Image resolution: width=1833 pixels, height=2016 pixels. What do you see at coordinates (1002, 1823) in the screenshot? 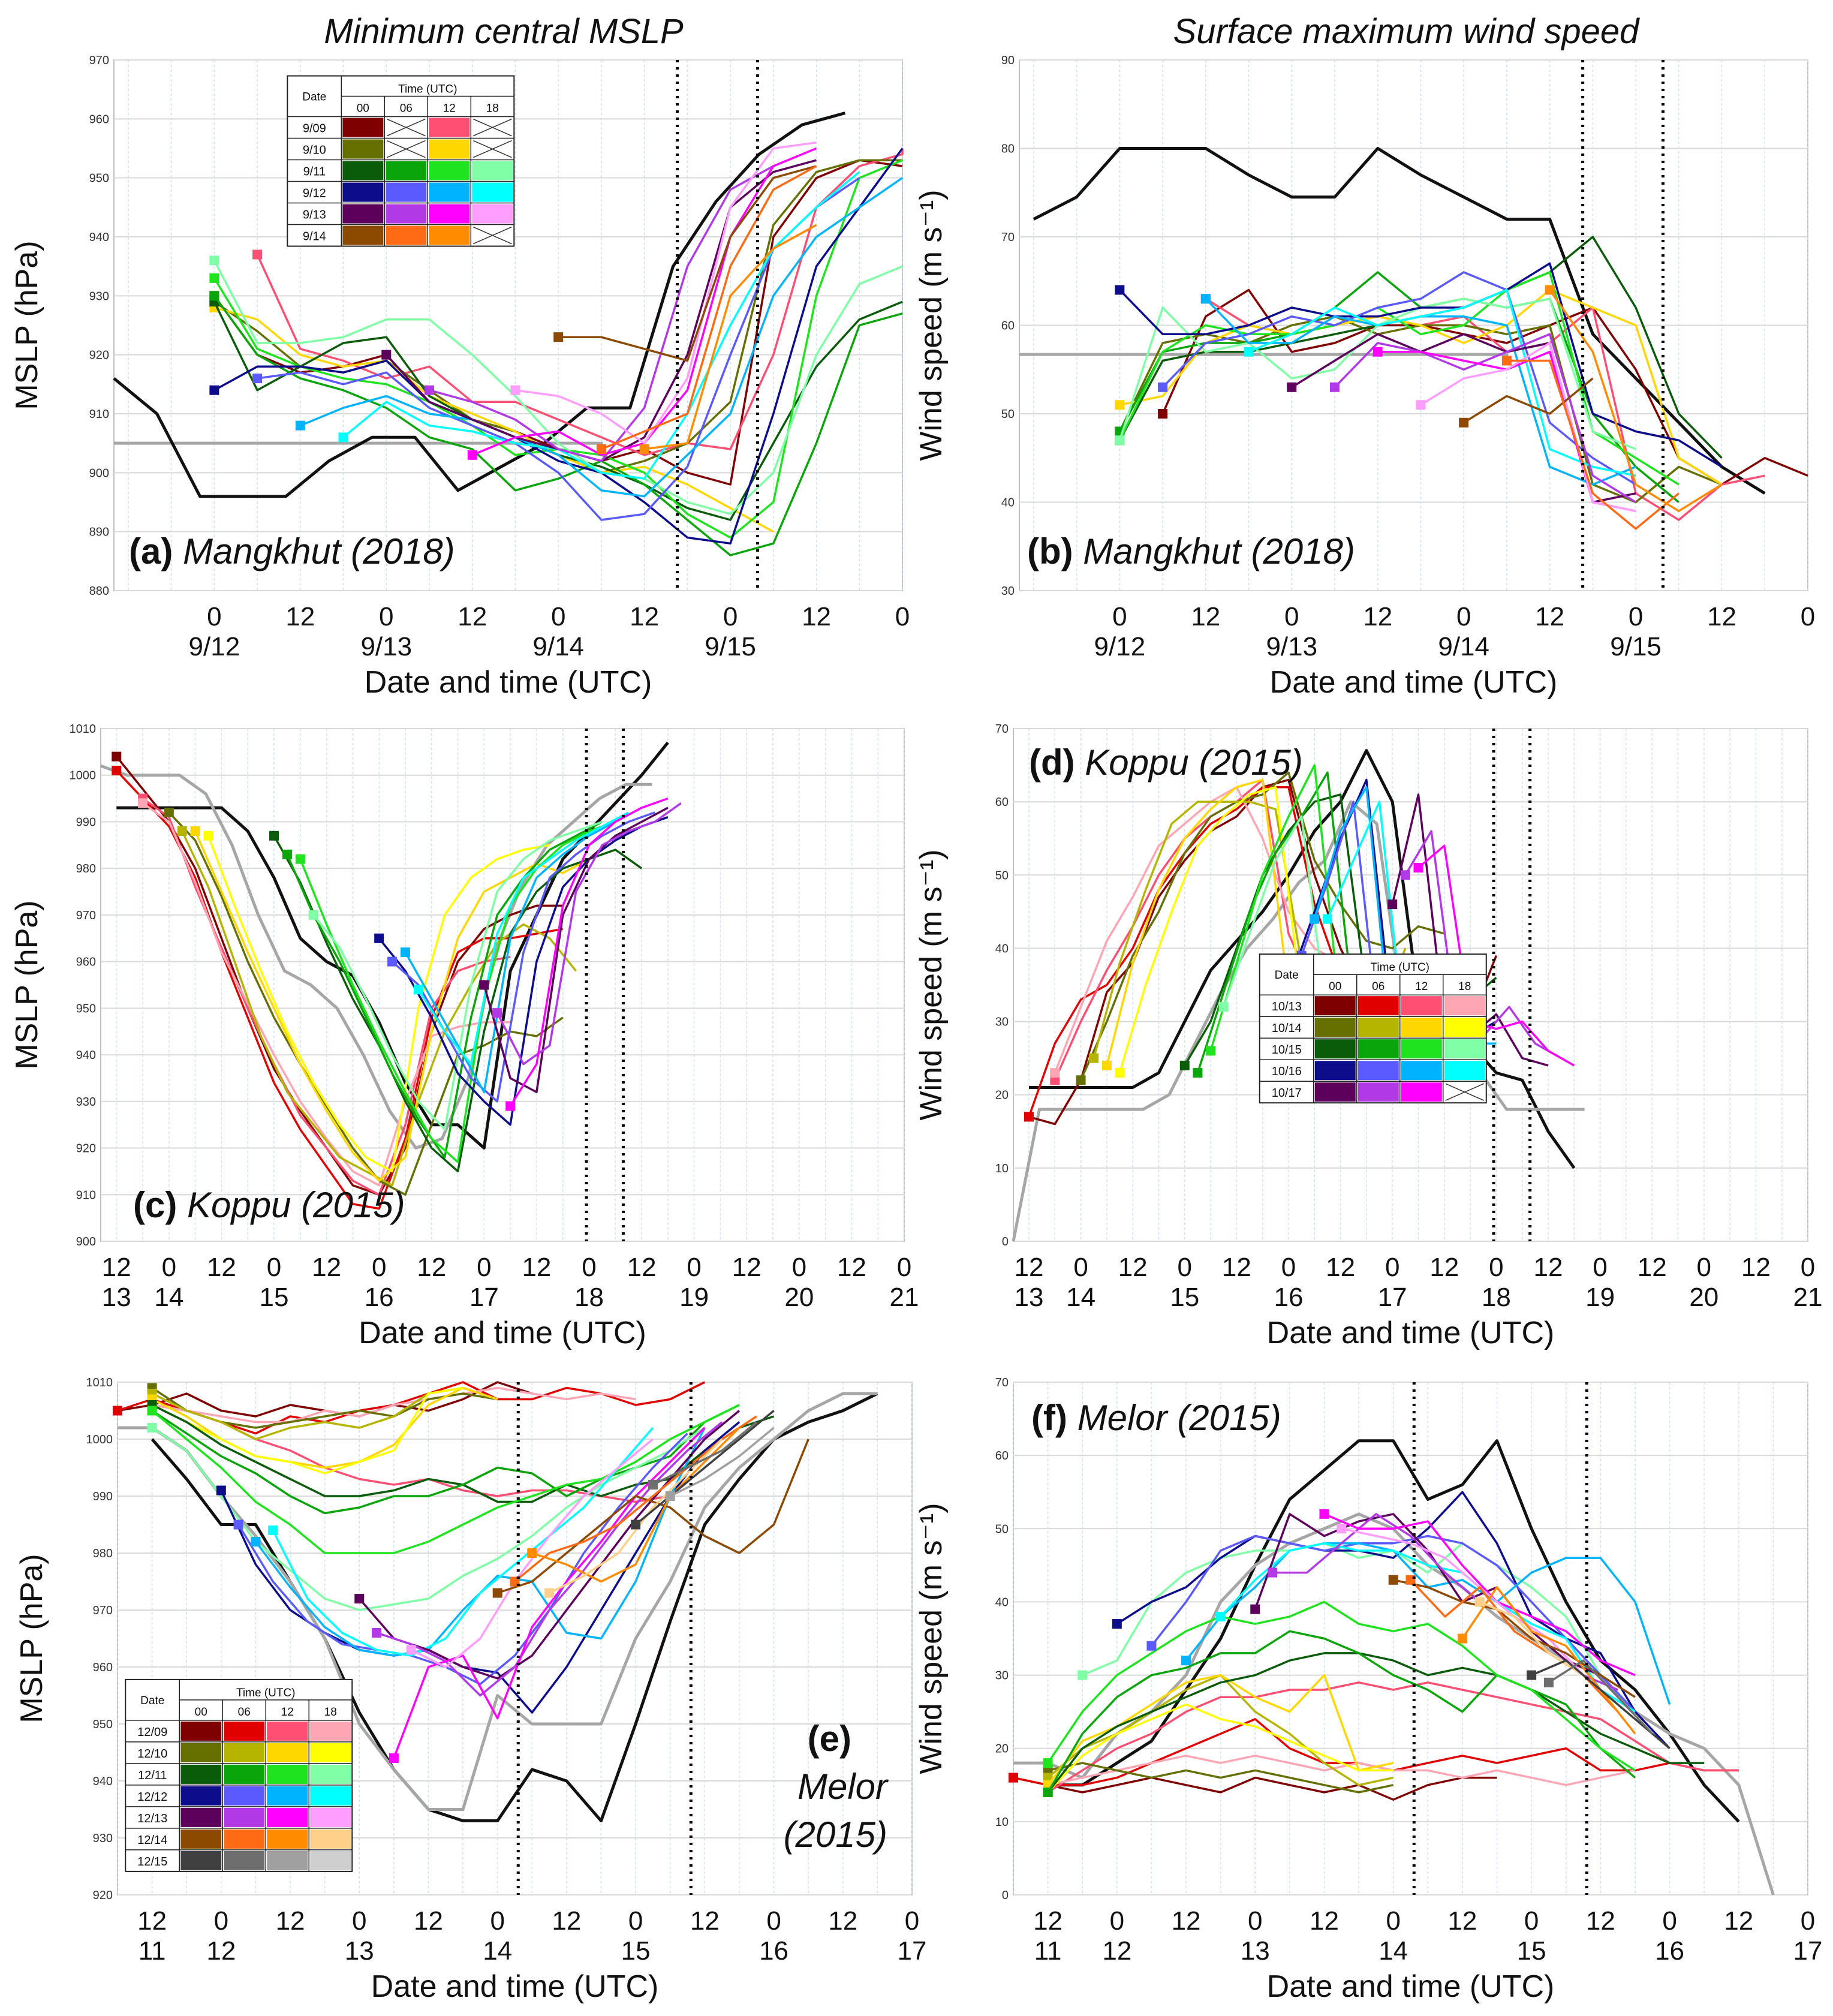
I see `y-tick-label: 10` at bounding box center [1002, 1823].